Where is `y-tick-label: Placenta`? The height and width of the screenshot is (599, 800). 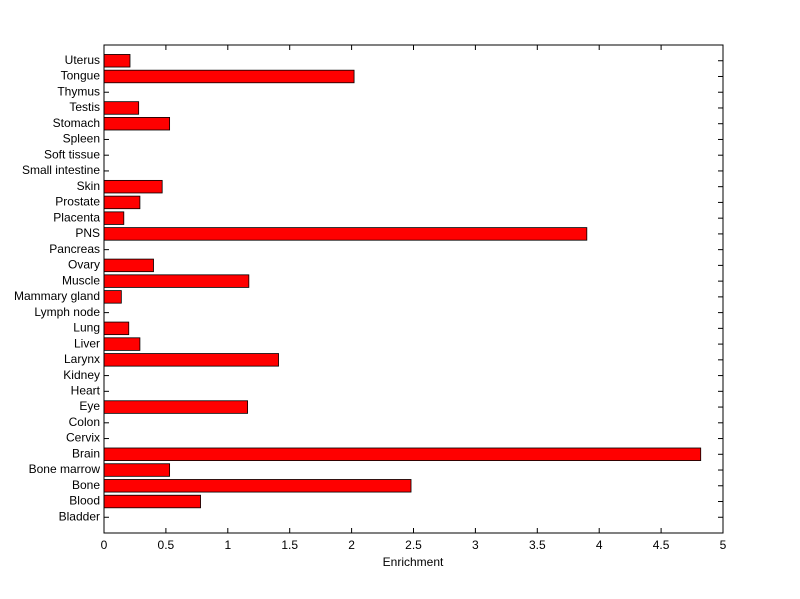
y-tick-label: Placenta is located at coordinates (76, 217).